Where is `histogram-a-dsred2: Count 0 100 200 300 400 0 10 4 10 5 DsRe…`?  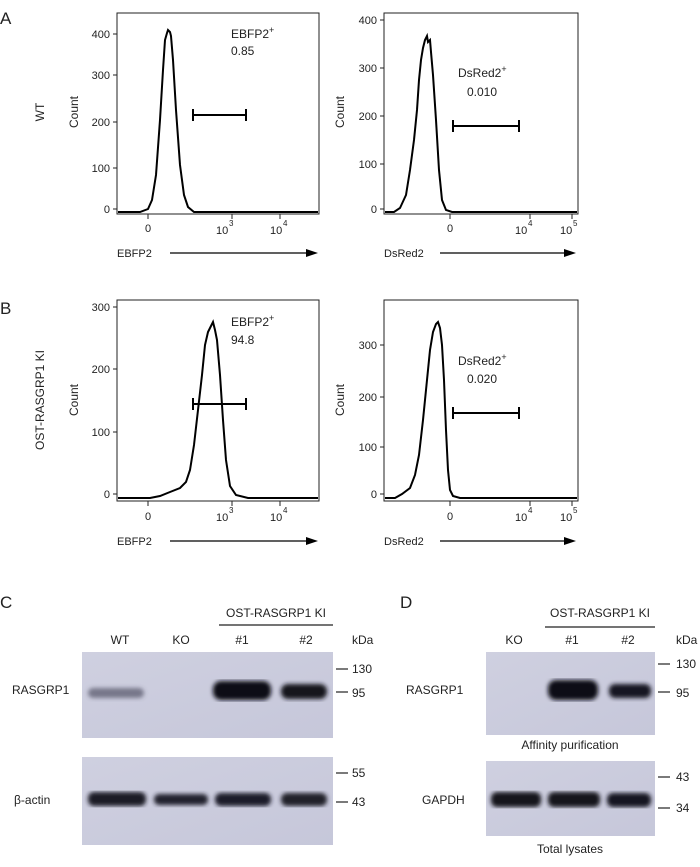 histogram-a-dsred2: Count 0 100 200 300 400 0 10 4 10 5 DsRe… is located at coordinates (456, 136).